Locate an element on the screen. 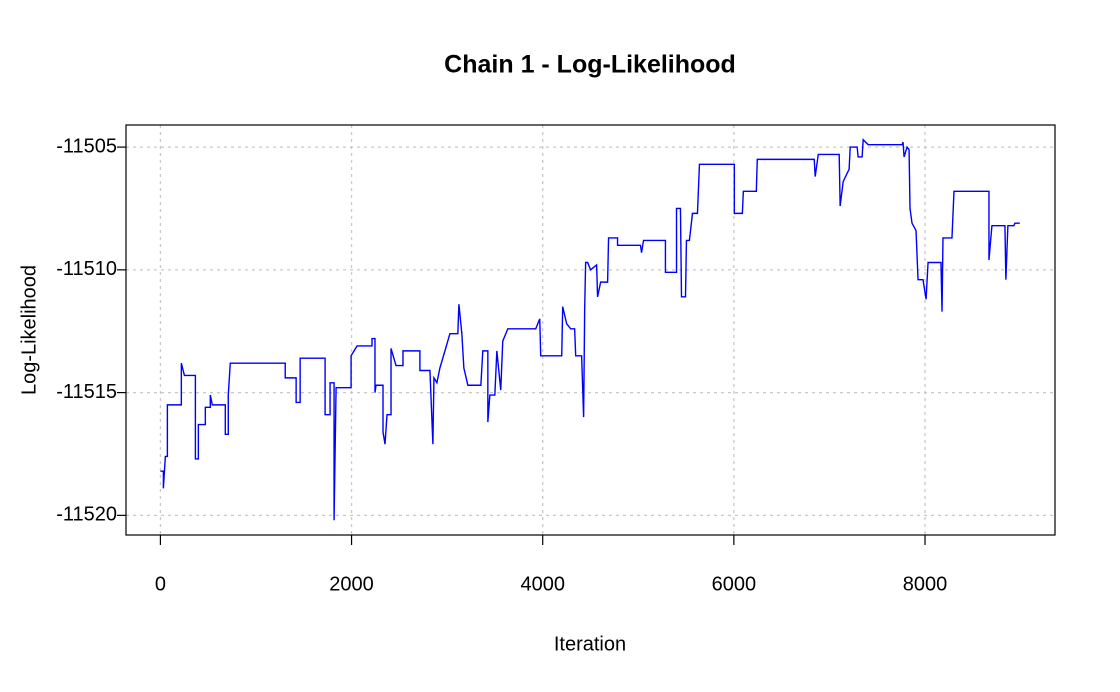 The width and height of the screenshot is (1120, 692). x-tick-label: 4000 is located at coordinates (542, 584).